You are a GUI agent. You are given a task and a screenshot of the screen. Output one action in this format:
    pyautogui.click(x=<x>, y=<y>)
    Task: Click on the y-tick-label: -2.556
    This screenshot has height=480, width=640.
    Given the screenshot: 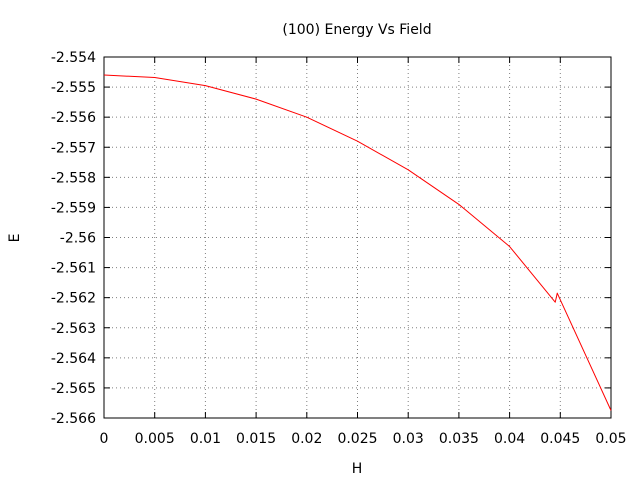 What is the action you would take?
    pyautogui.click(x=73, y=118)
    